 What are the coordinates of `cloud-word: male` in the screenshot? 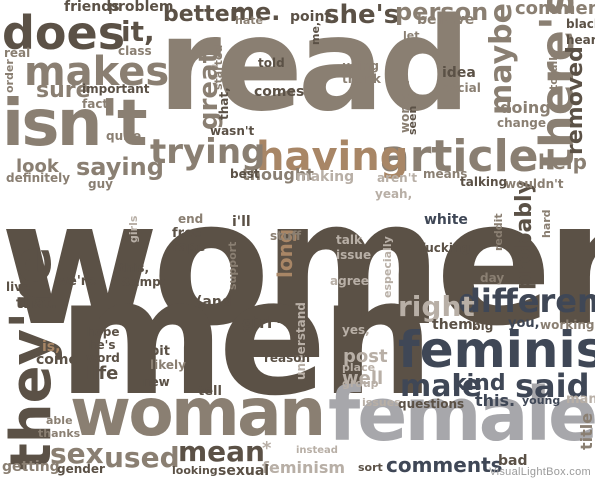 It's located at (441, 386).